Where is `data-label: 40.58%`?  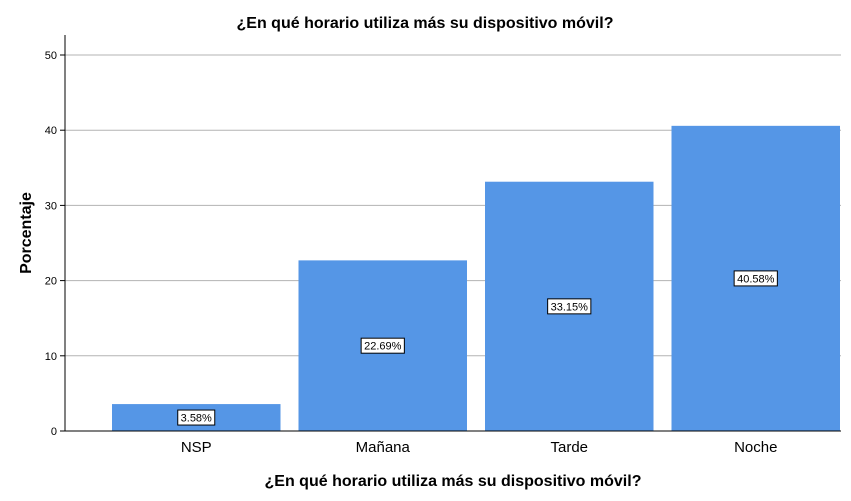 data-label: 40.58% is located at coordinates (756, 279).